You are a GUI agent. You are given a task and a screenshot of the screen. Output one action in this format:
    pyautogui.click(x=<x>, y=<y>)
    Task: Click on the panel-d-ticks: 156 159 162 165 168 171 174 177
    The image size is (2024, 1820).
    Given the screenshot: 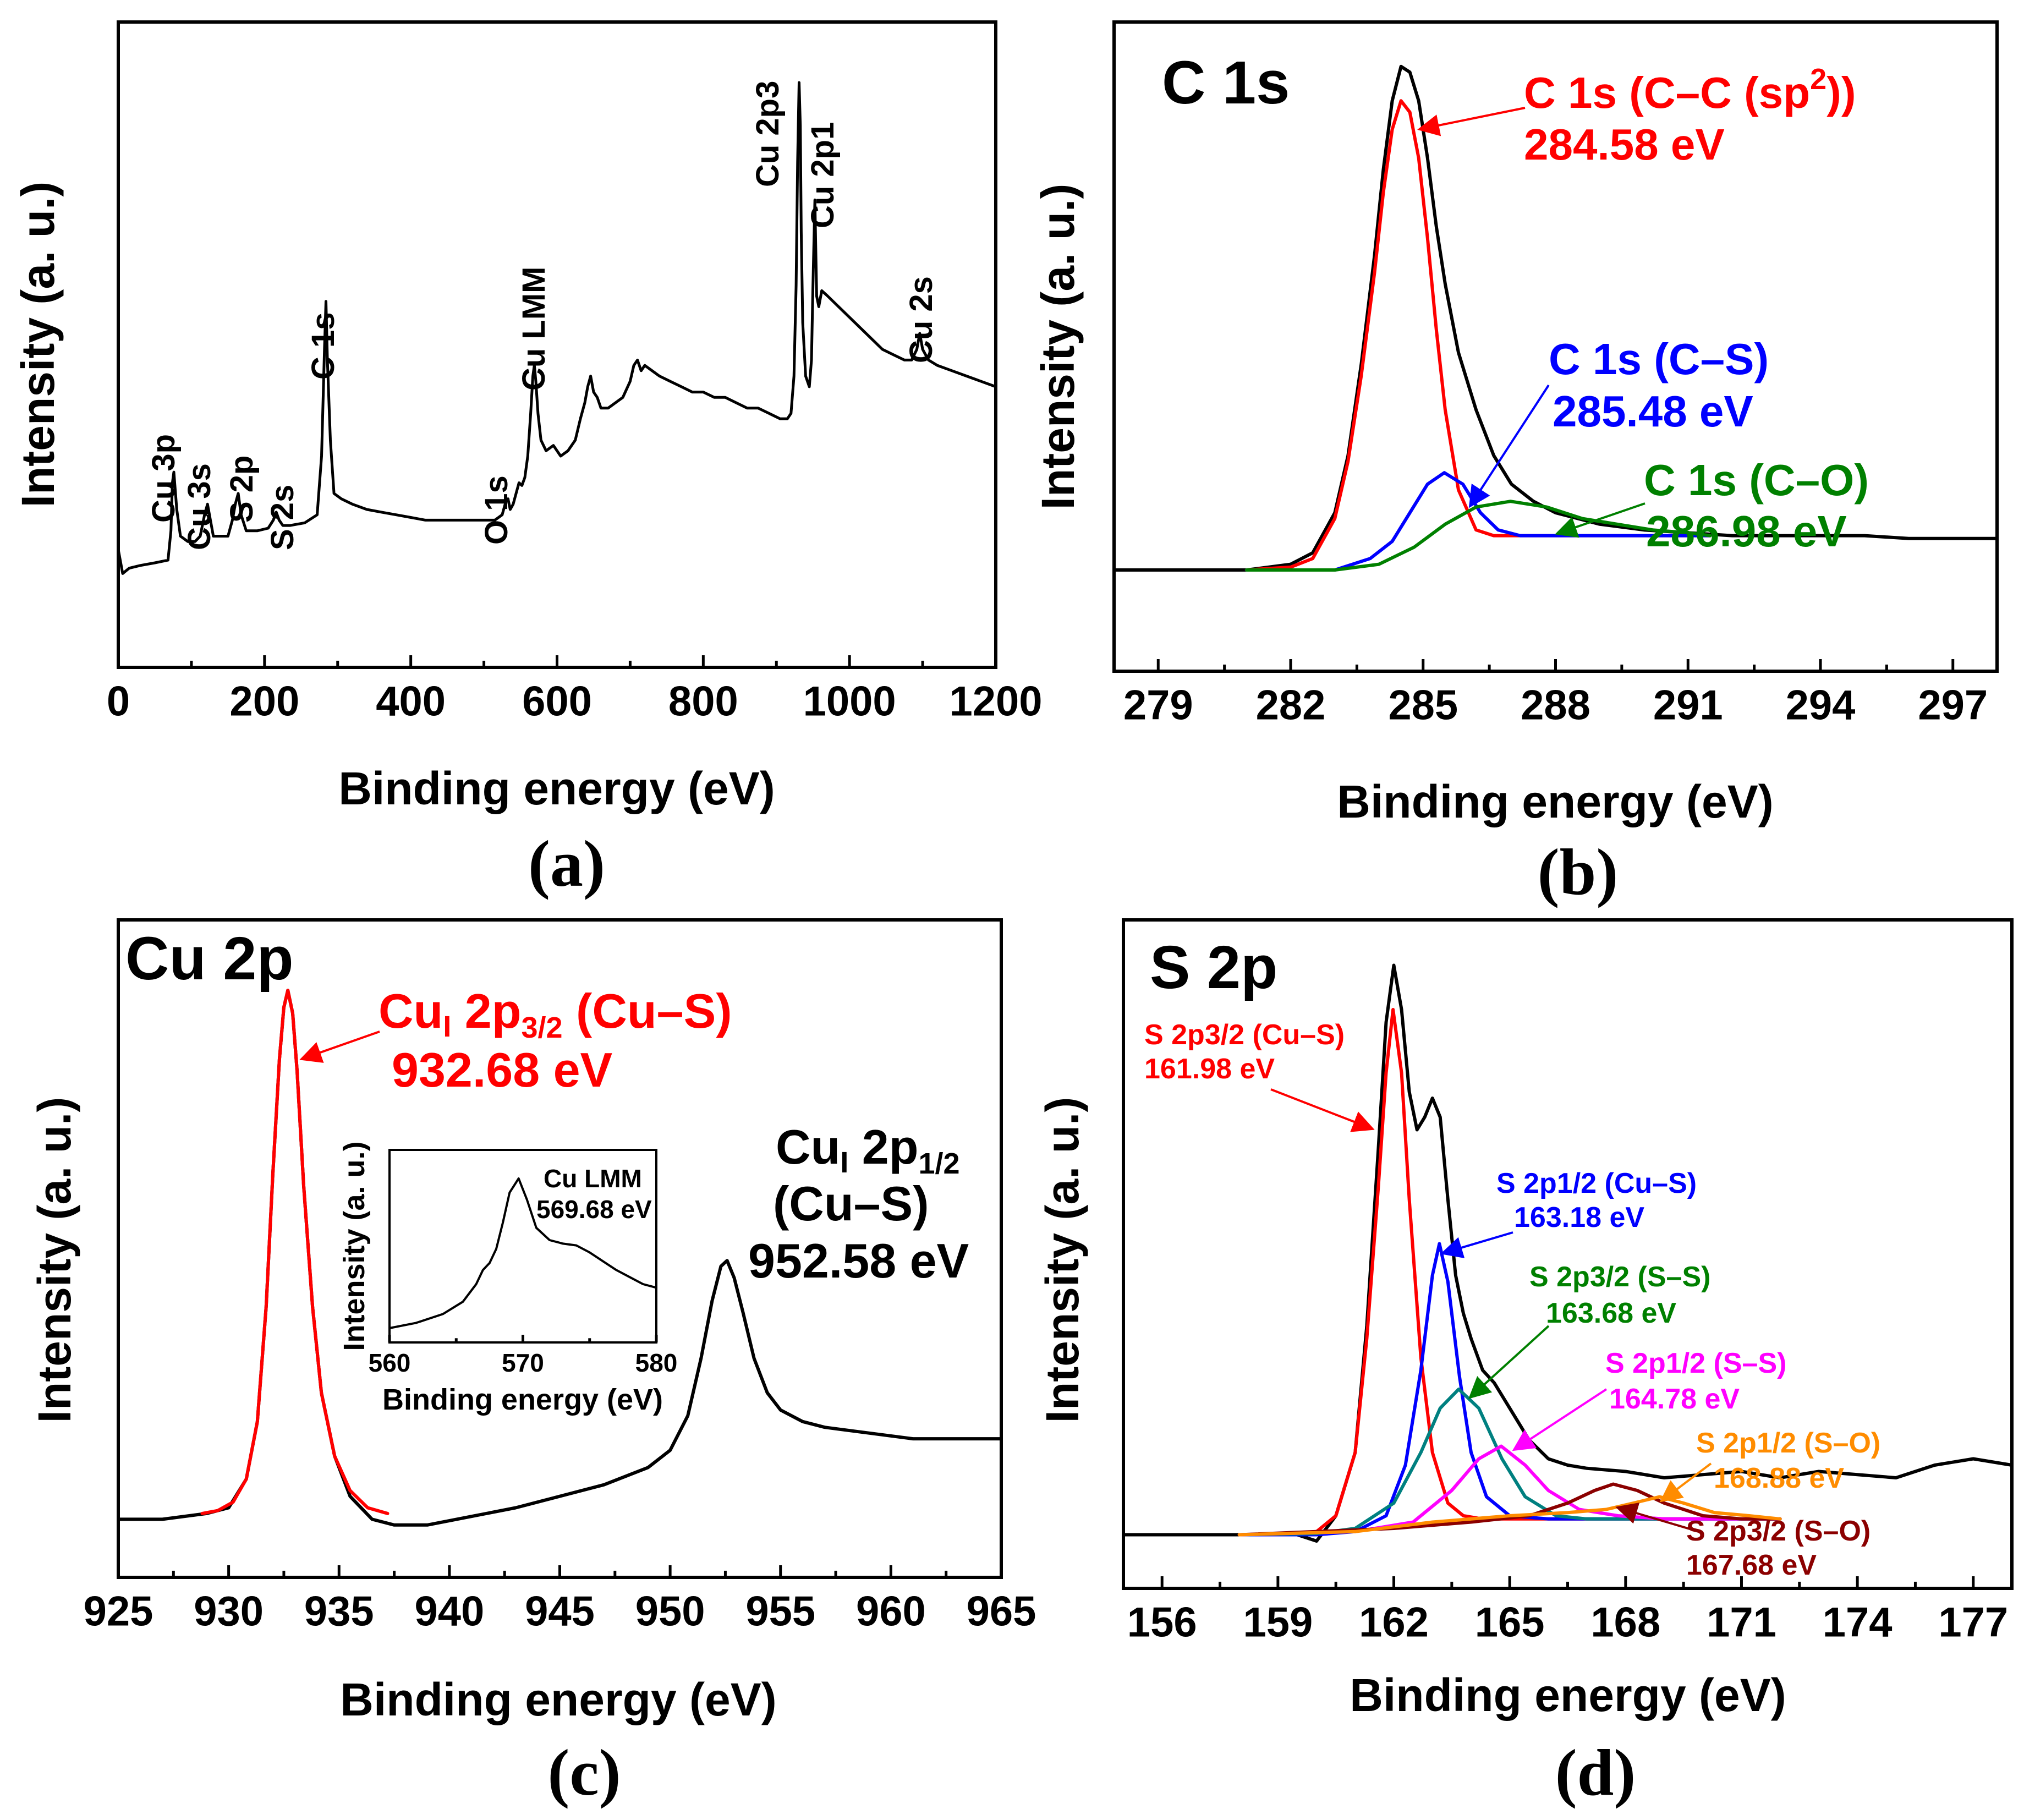 What is the action you would take?
    pyautogui.click(x=1568, y=1611)
    